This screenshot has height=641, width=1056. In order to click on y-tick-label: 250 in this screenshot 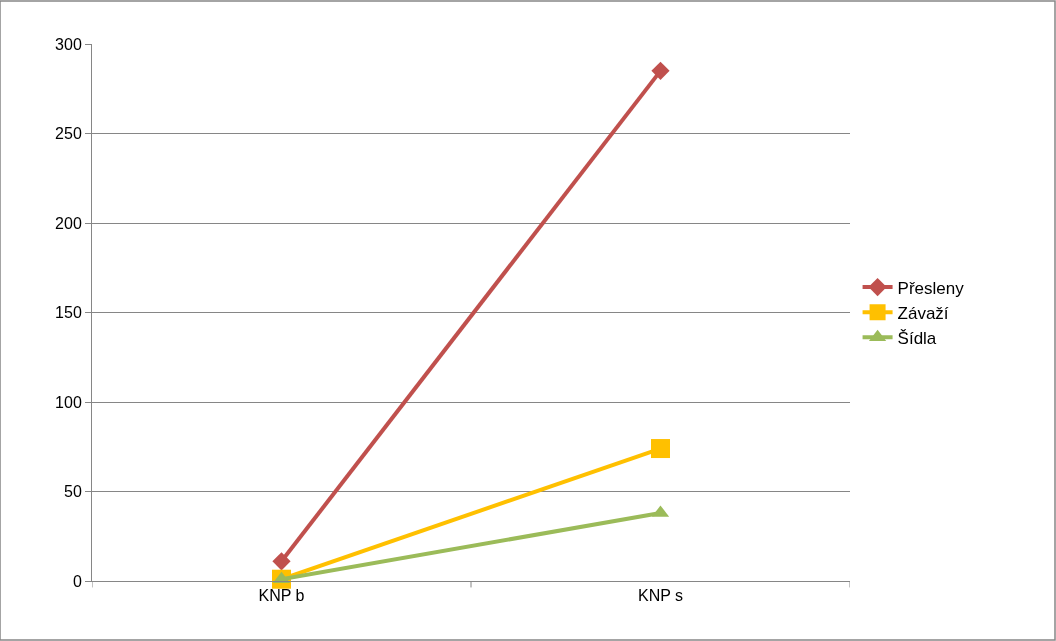, I will do `click(68, 134)`.